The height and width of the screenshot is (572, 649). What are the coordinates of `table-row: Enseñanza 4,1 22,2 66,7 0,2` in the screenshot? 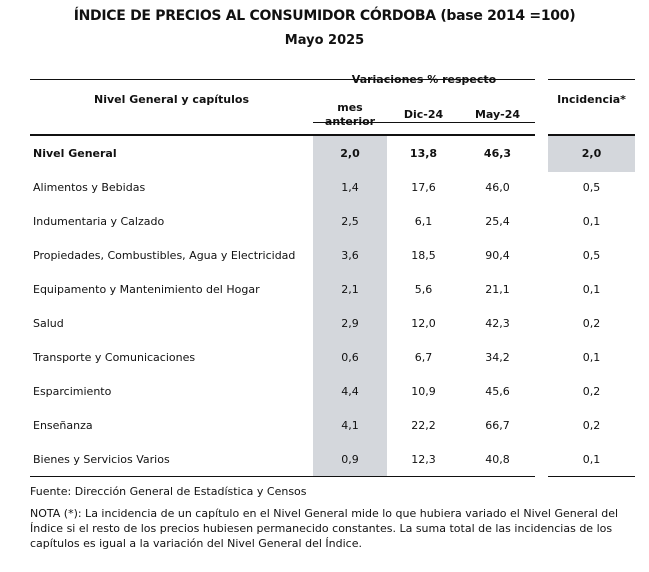 It's located at (324, 426).